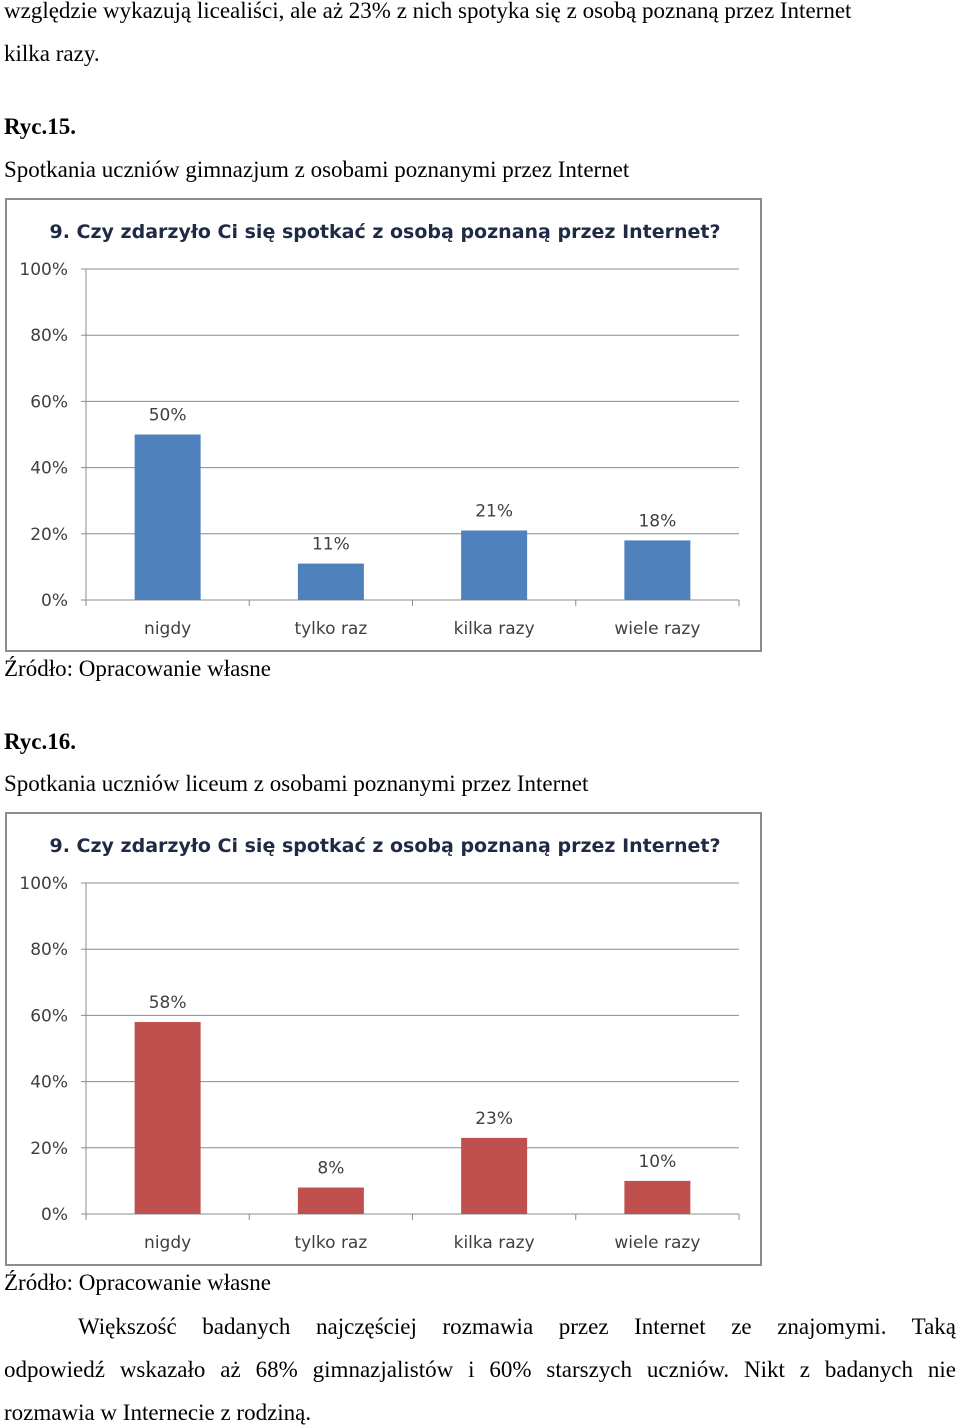 This screenshot has width=960, height=1428. Describe the element at coordinates (657, 521) in the screenshot. I see `data-label: 18%` at that location.